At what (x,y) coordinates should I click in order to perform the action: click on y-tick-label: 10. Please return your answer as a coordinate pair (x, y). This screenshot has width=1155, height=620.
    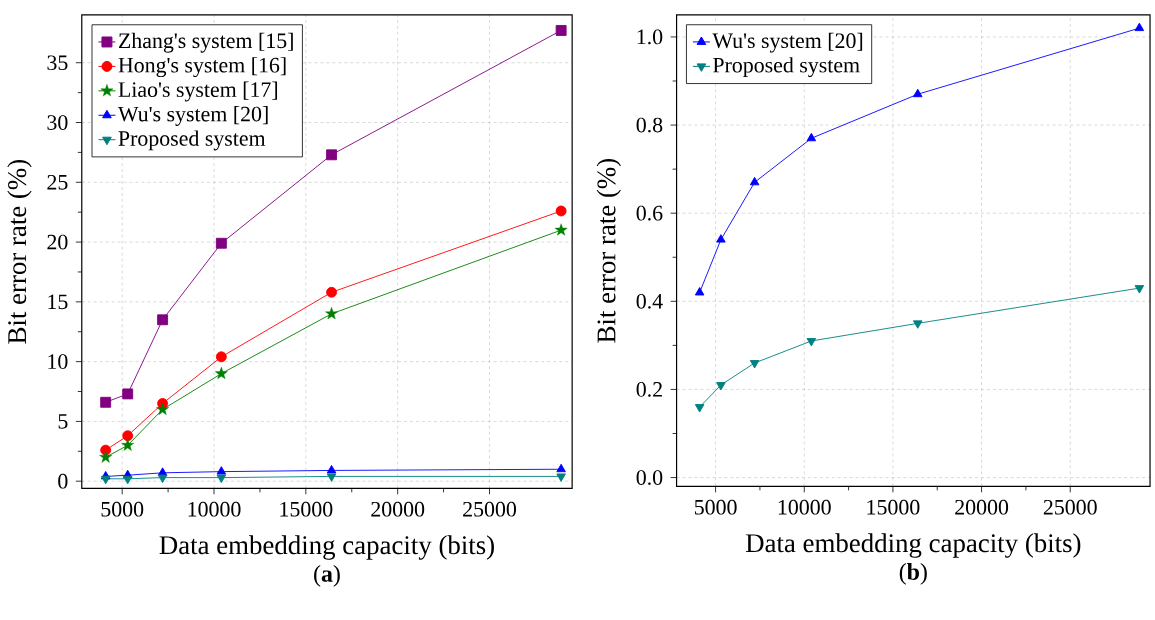
    Looking at the image, I should click on (58, 362).